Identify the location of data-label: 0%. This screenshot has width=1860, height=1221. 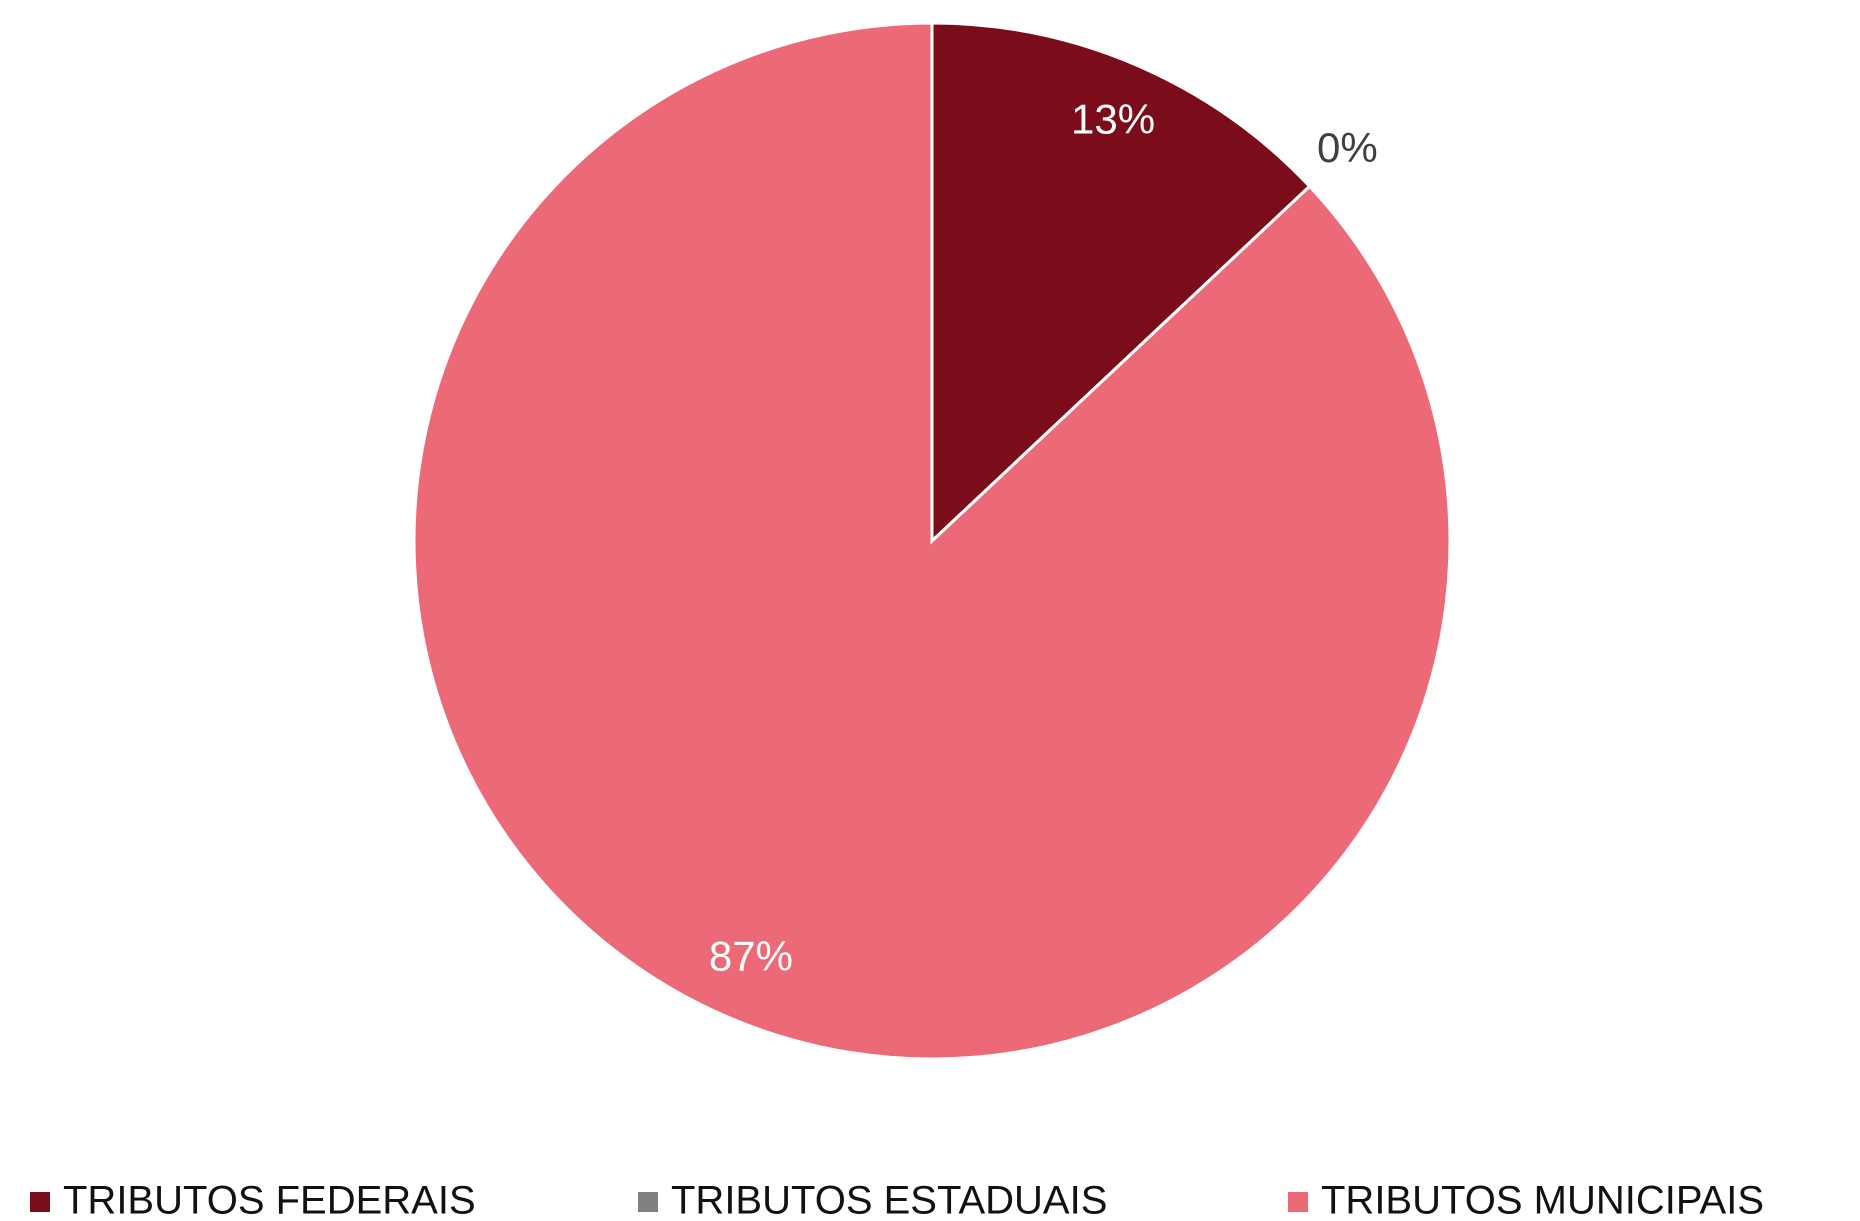
(1347, 147).